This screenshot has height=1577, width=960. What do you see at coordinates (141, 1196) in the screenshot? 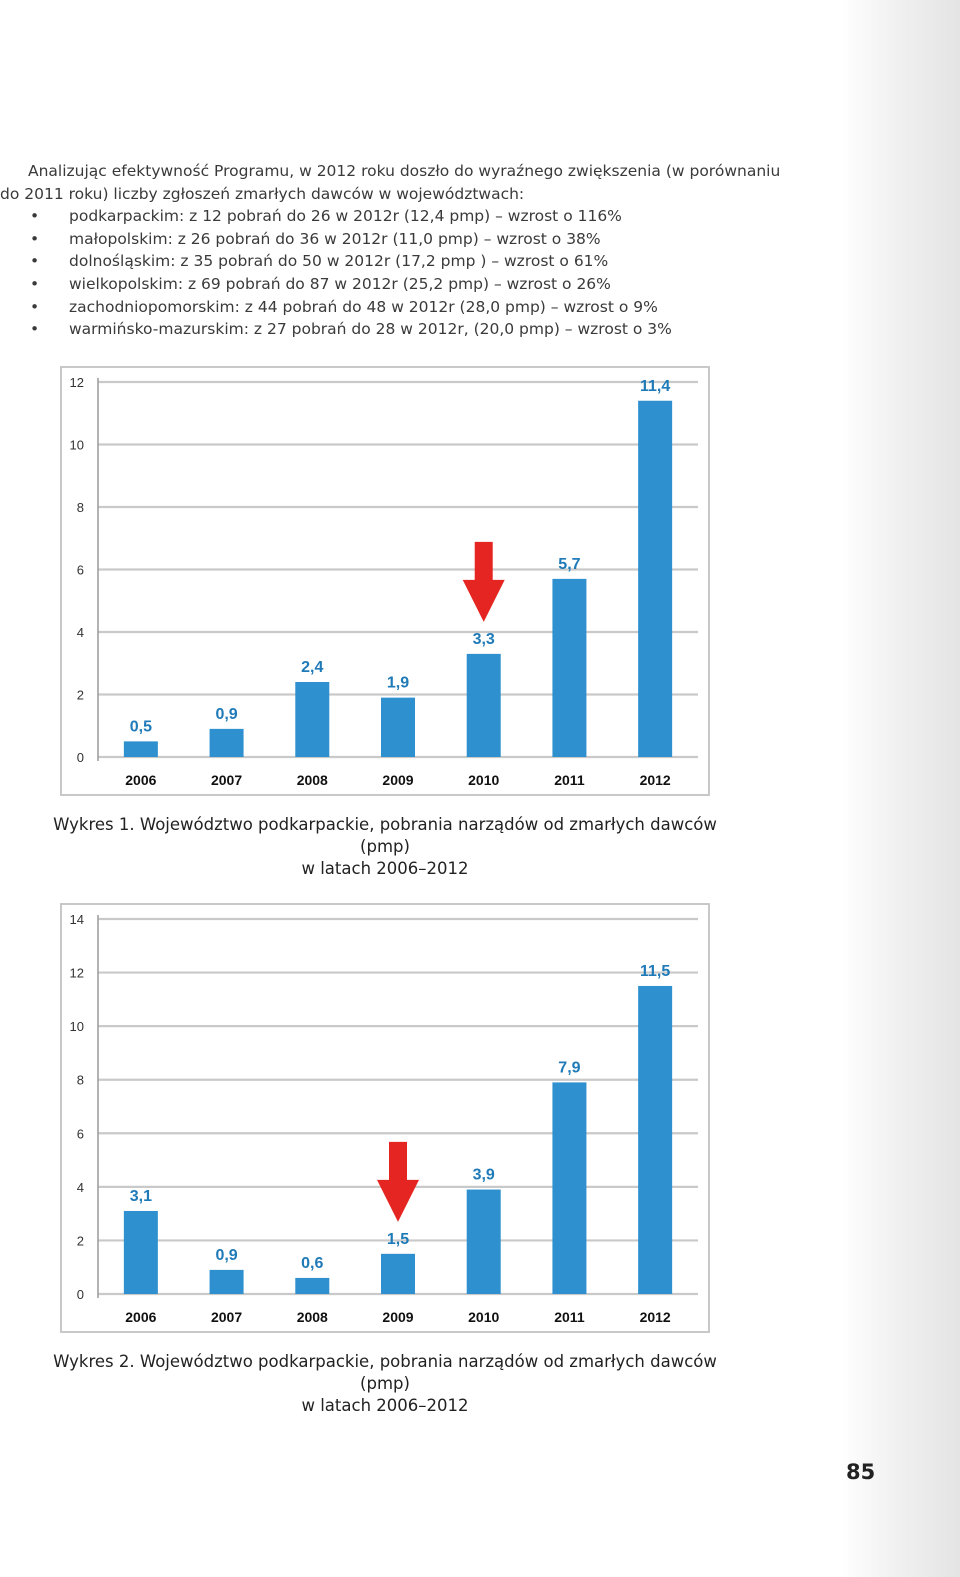
I see `data-label: 3,1` at bounding box center [141, 1196].